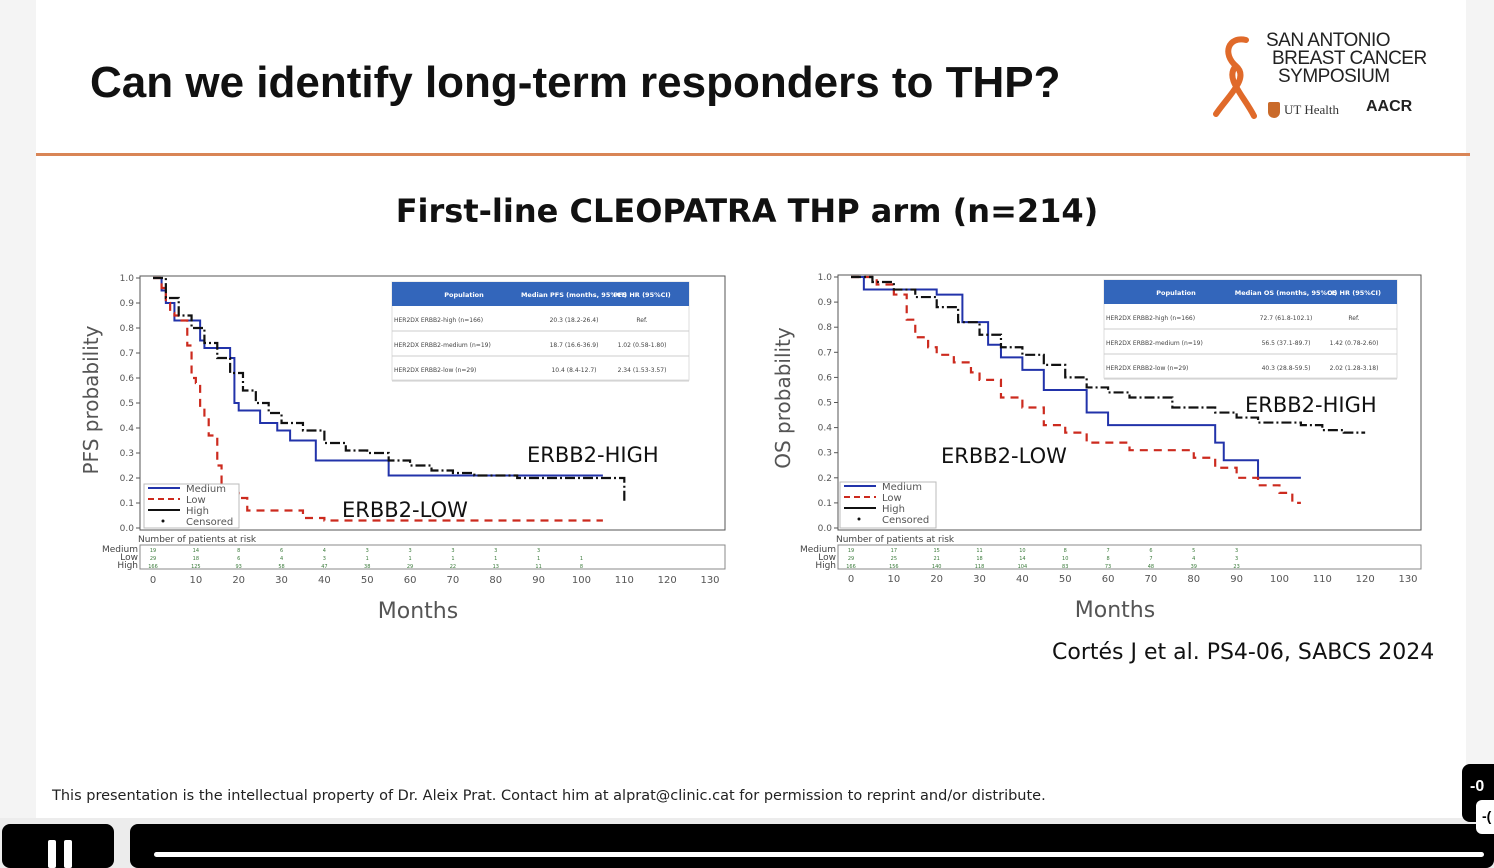 The image size is (1494, 868). Describe the element at coordinates (1365, 579) in the screenshot. I see `os-xtick-label: 120` at that location.